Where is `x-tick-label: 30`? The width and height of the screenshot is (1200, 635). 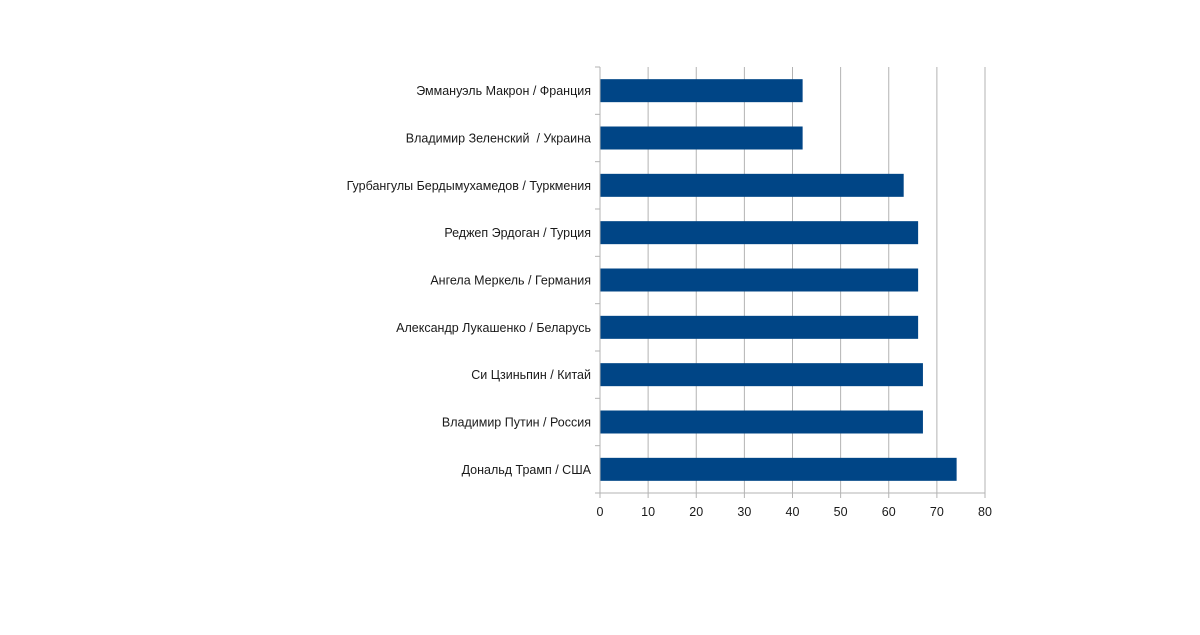
x-tick-label: 30 is located at coordinates (744, 512).